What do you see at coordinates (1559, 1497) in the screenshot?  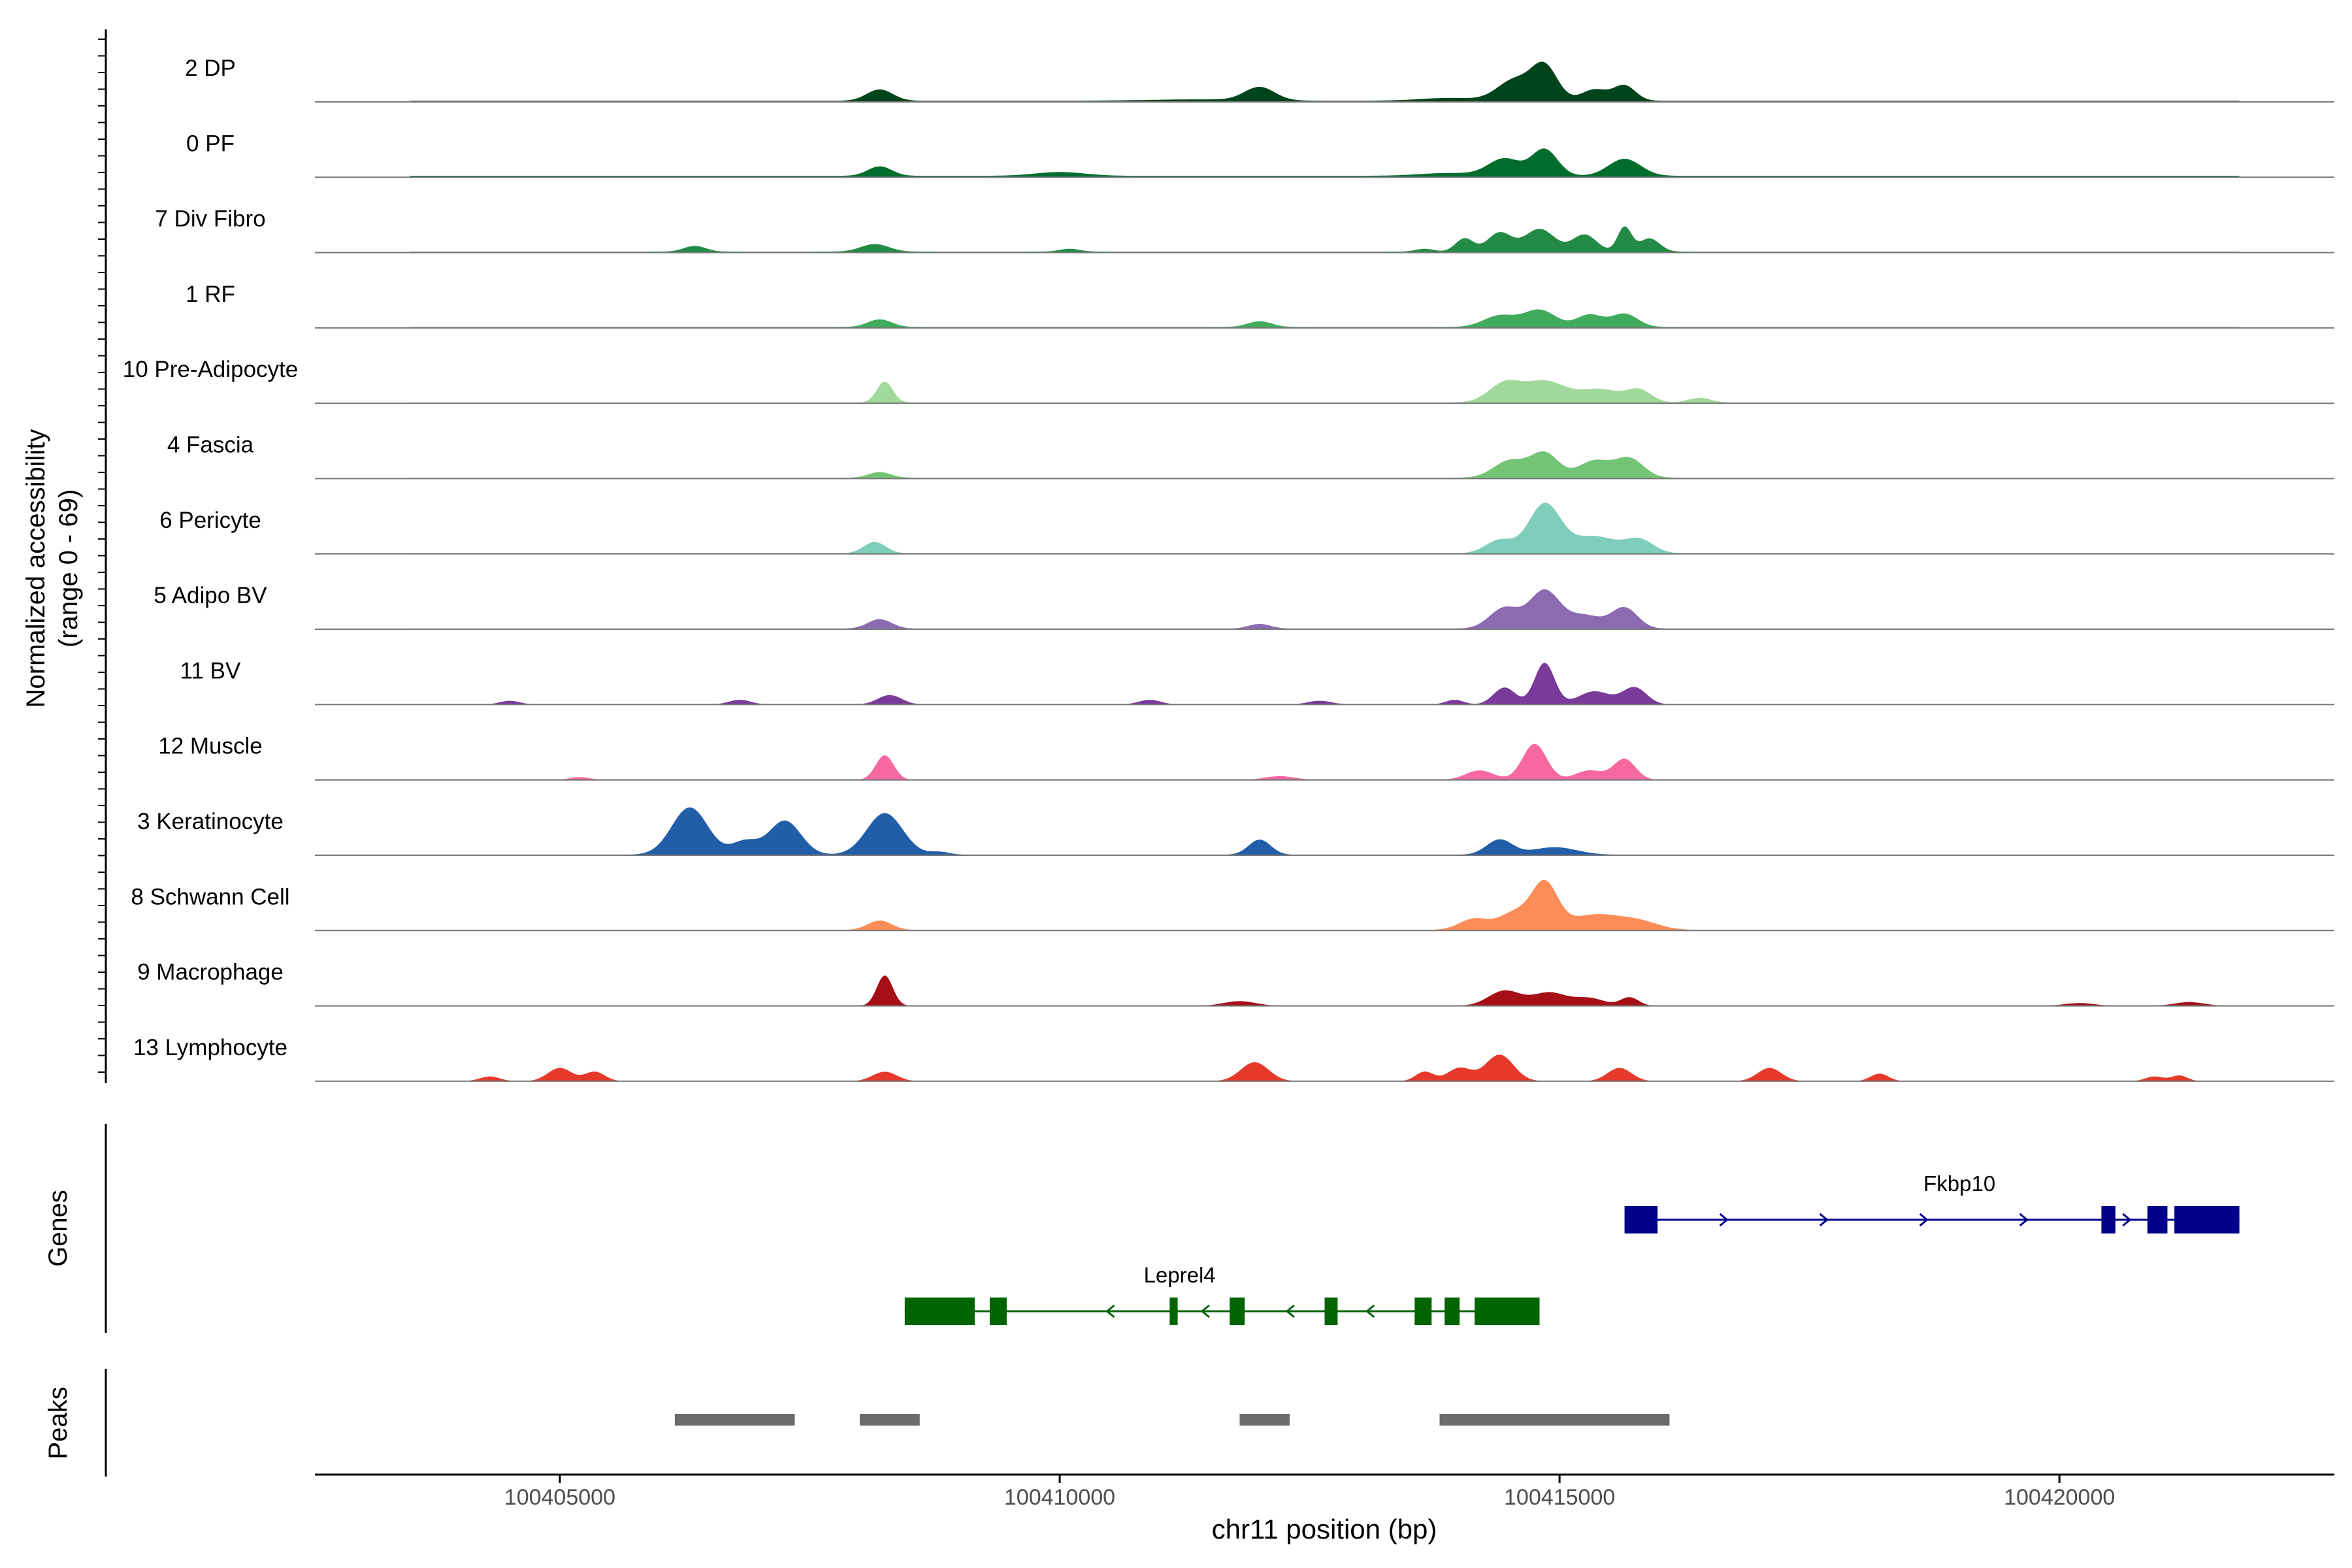 I see `x-tick-label: 100415000` at bounding box center [1559, 1497].